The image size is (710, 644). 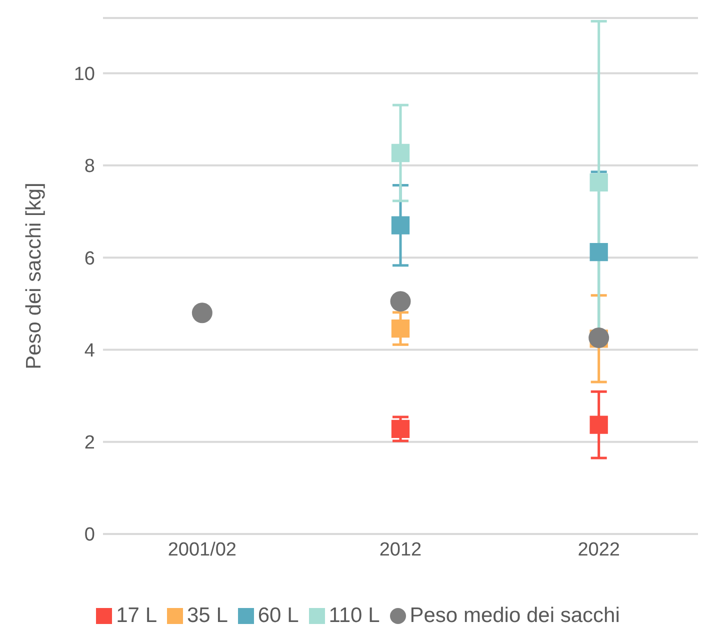 What do you see at coordinates (354, 615) in the screenshot?
I see `legend-label: 110 L` at bounding box center [354, 615].